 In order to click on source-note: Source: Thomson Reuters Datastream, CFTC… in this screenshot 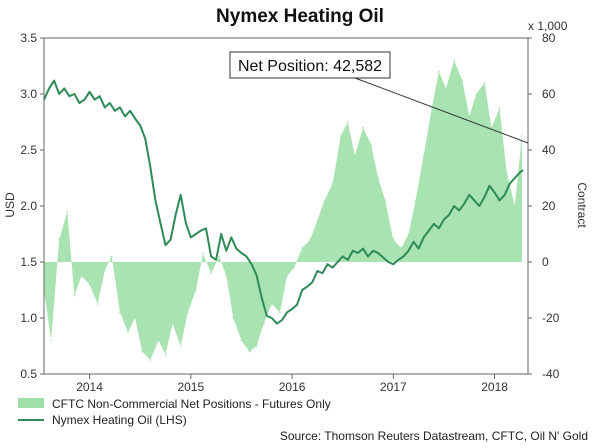, I will do `click(434, 436)`.